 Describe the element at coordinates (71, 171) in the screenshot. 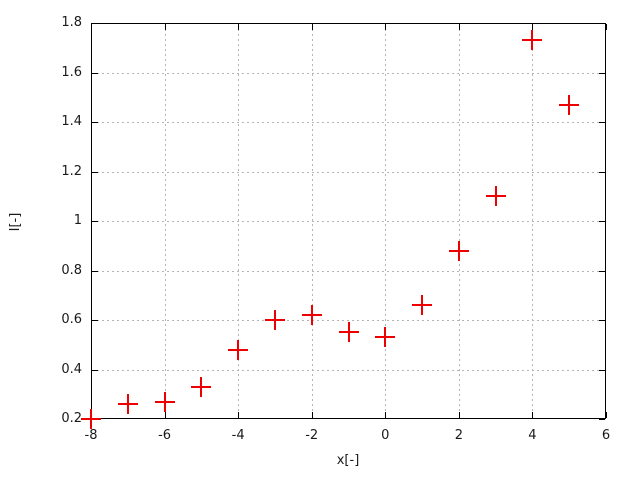

I see `y-tick-label: 1.2` at that location.